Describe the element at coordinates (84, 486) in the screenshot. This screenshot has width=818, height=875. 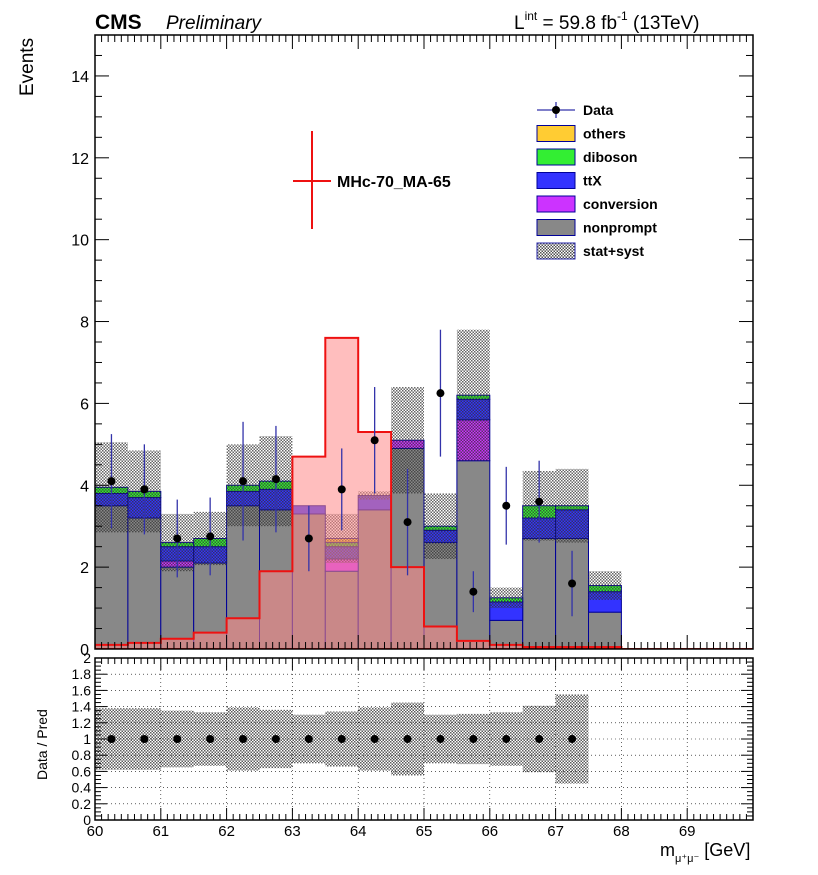
I see `main-y-tick-label: 4` at that location.